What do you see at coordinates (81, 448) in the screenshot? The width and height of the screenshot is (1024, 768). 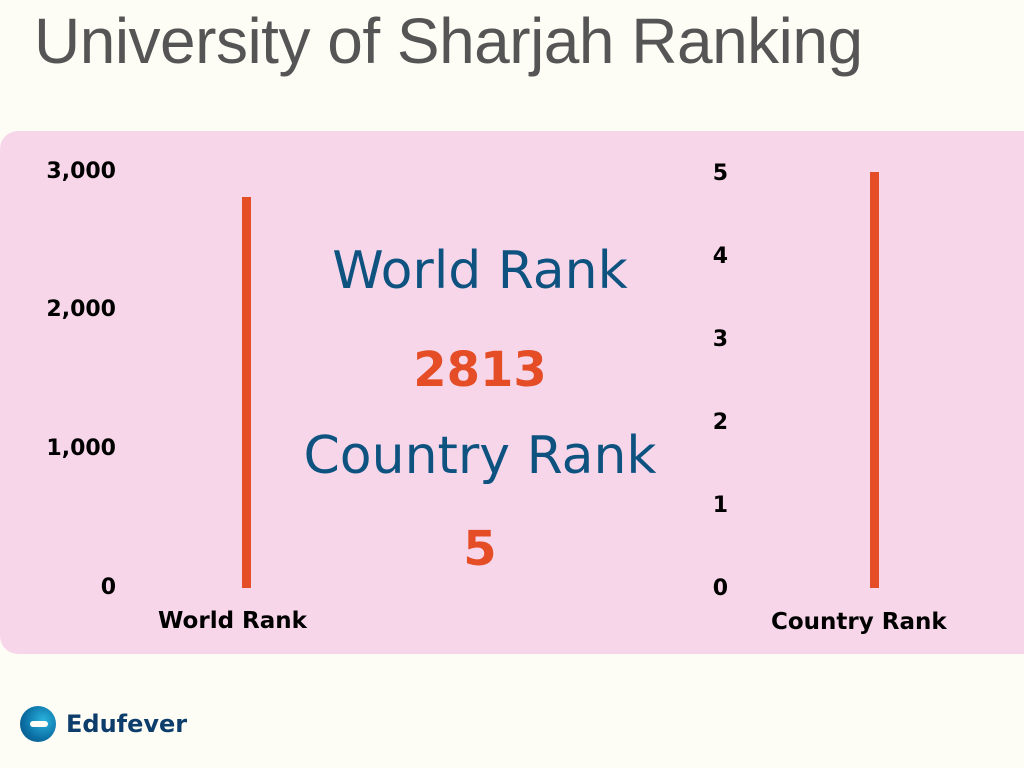 I see `y-tick: 1,000` at bounding box center [81, 448].